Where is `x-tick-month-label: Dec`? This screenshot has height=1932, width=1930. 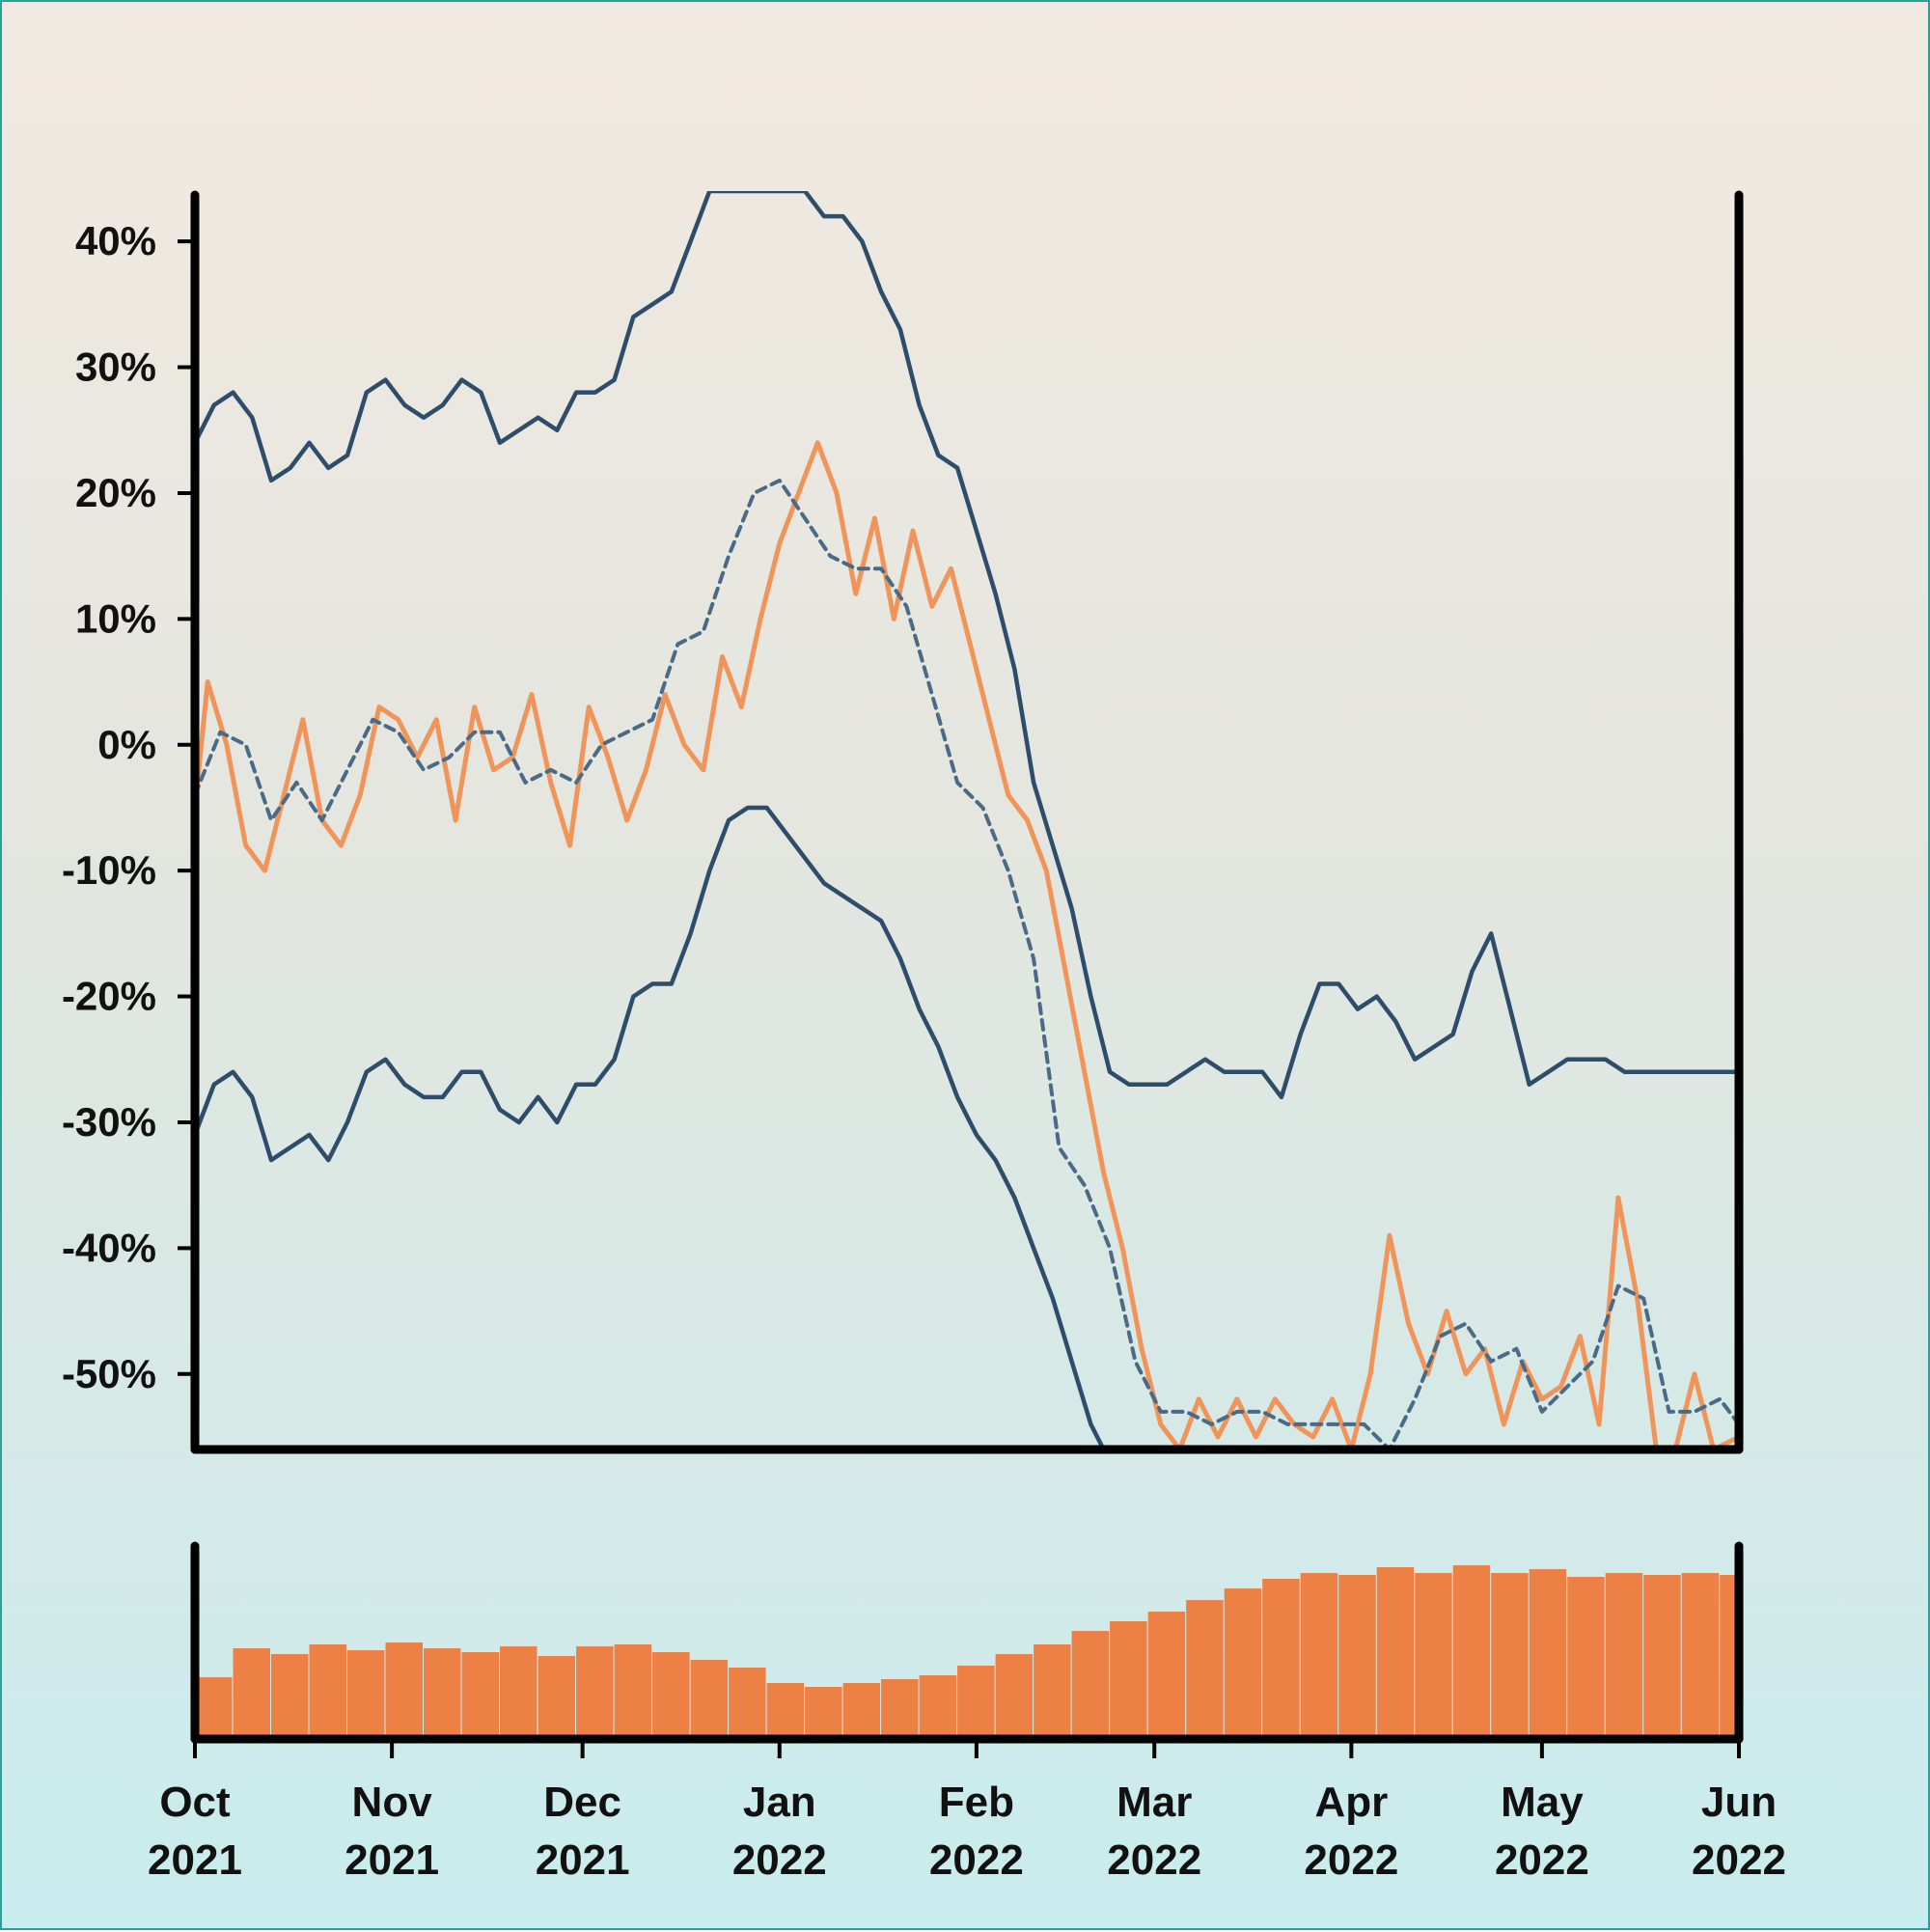
x-tick-month-label: Dec is located at coordinates (582, 1802).